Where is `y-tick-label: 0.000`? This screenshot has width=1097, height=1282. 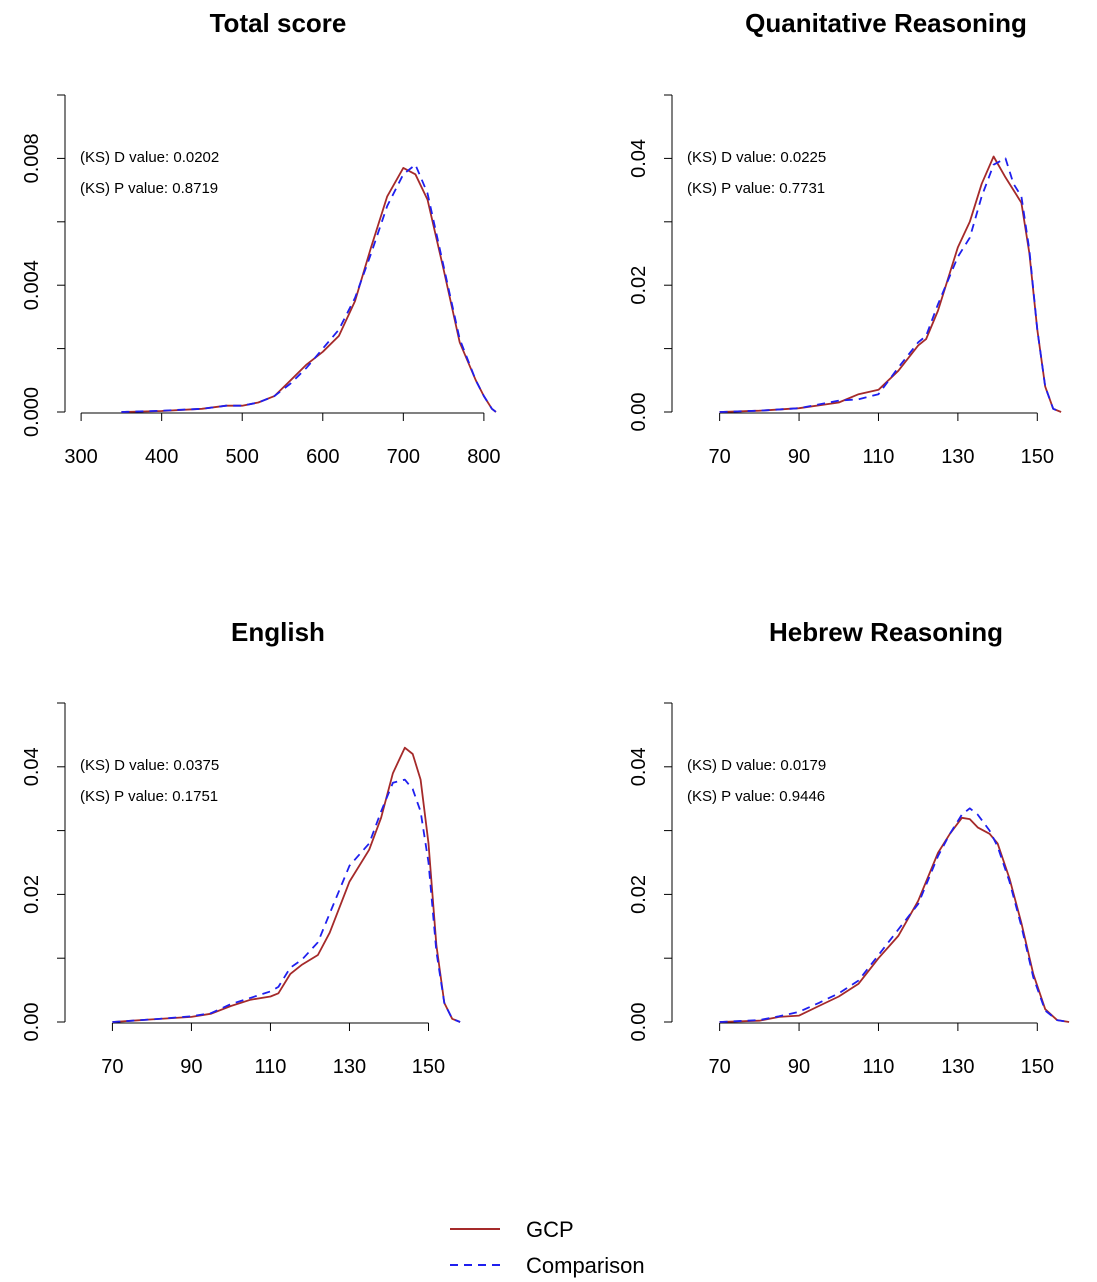
y-tick-label: 0.000 is located at coordinates (32, 412).